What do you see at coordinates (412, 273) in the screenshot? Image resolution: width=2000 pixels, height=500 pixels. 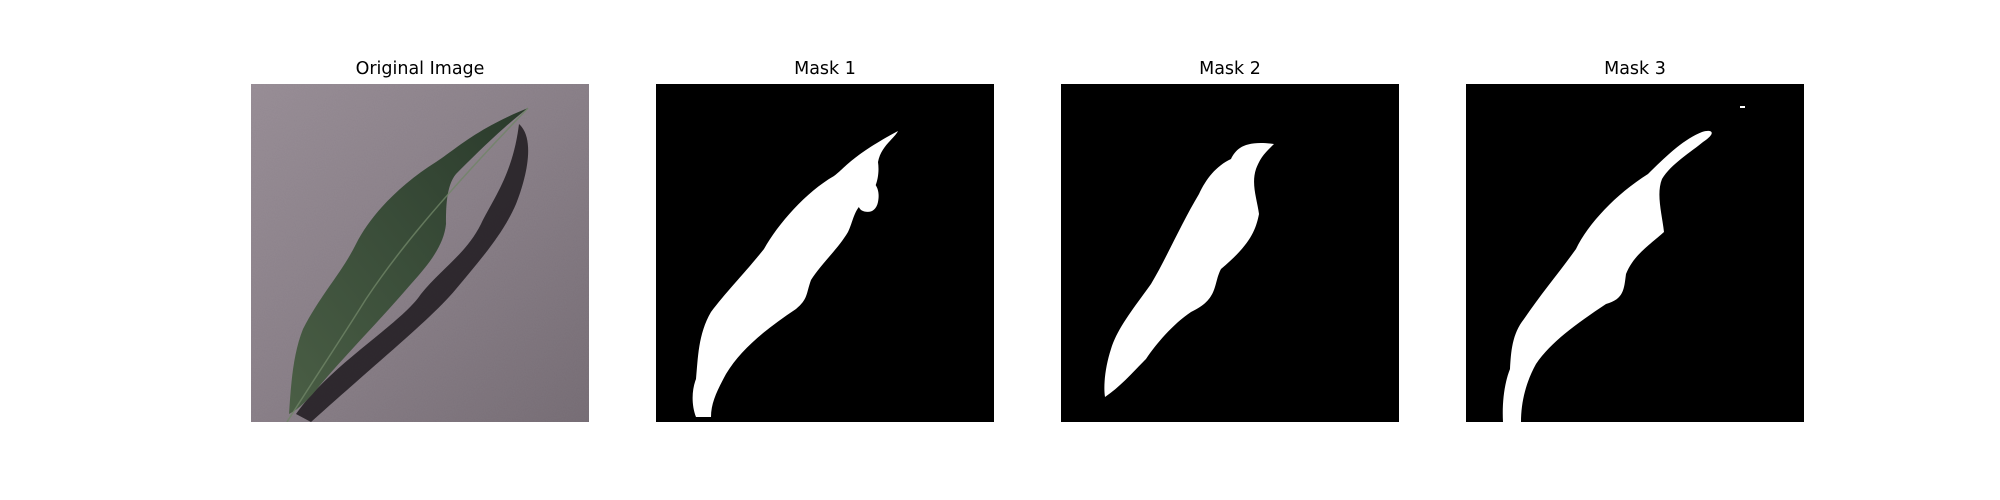 I see `leaf-shadow` at bounding box center [412, 273].